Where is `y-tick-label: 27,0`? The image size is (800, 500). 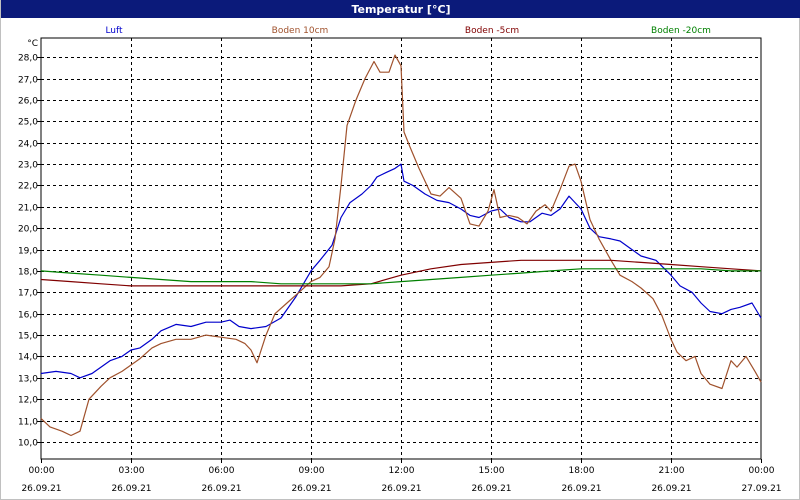 y-tick-label: 27,0 is located at coordinates (28, 81).